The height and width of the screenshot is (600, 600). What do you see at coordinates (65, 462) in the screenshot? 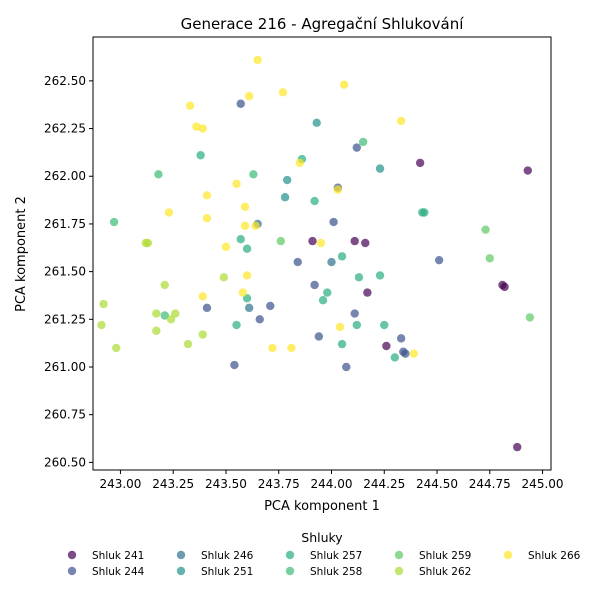
I see `y-tick-label: 260.50` at bounding box center [65, 462].